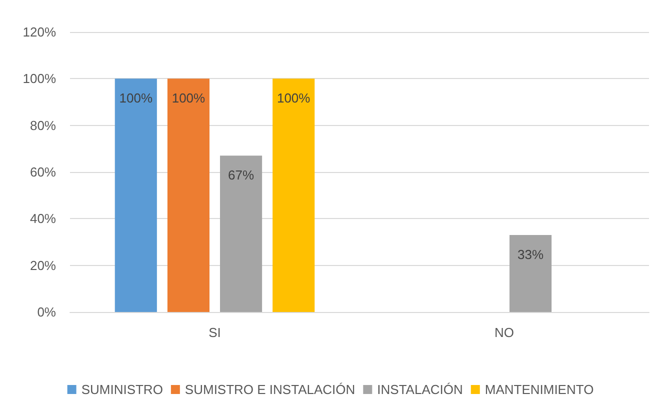 The height and width of the screenshot is (411, 661). I want to click on y-tick-label: 20%, so click(43, 265).